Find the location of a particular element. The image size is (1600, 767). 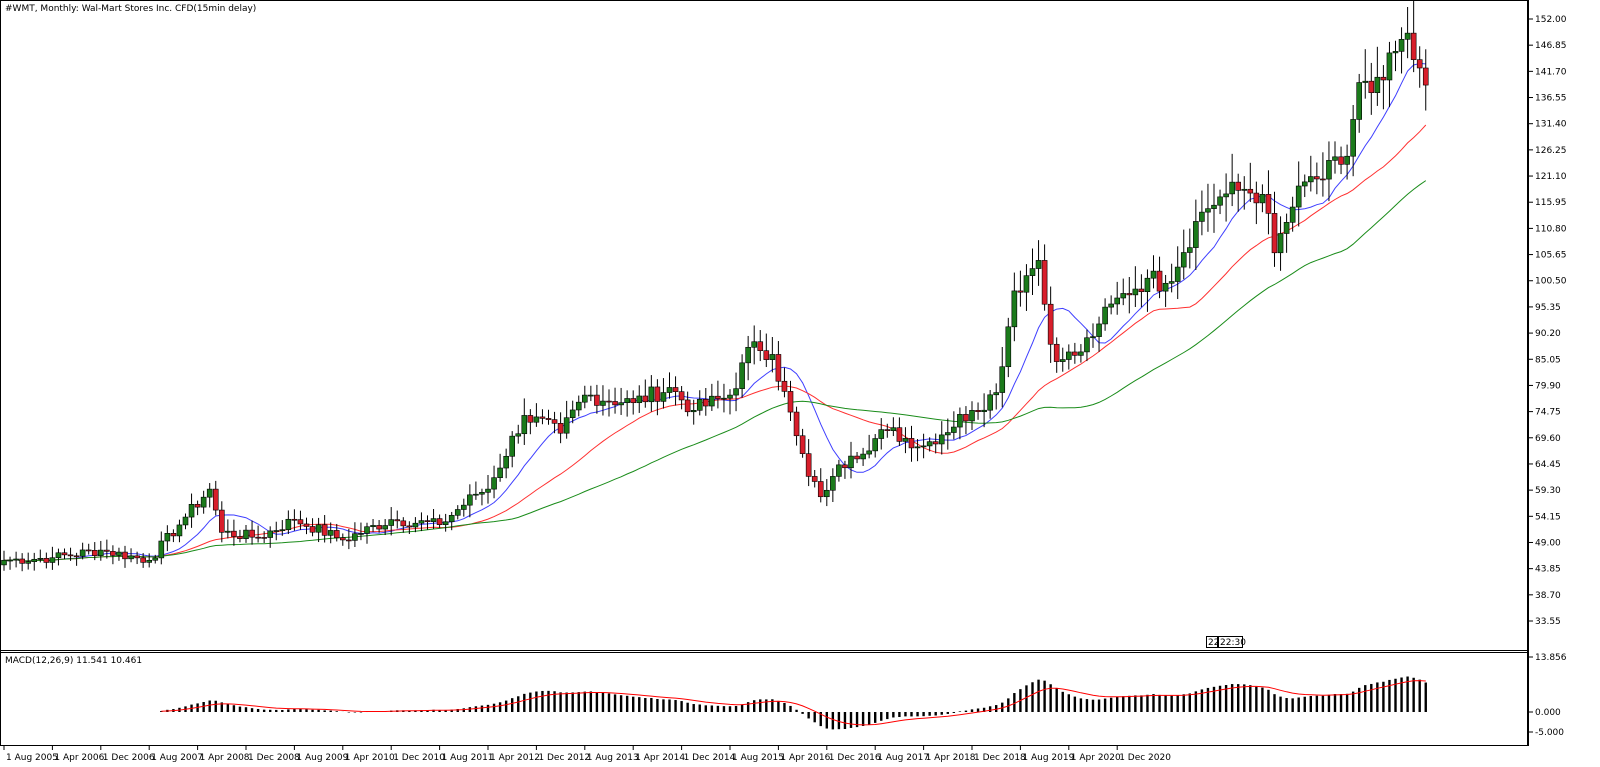

x-tick-label: 1 Dec 2020 is located at coordinates (1145, 758).